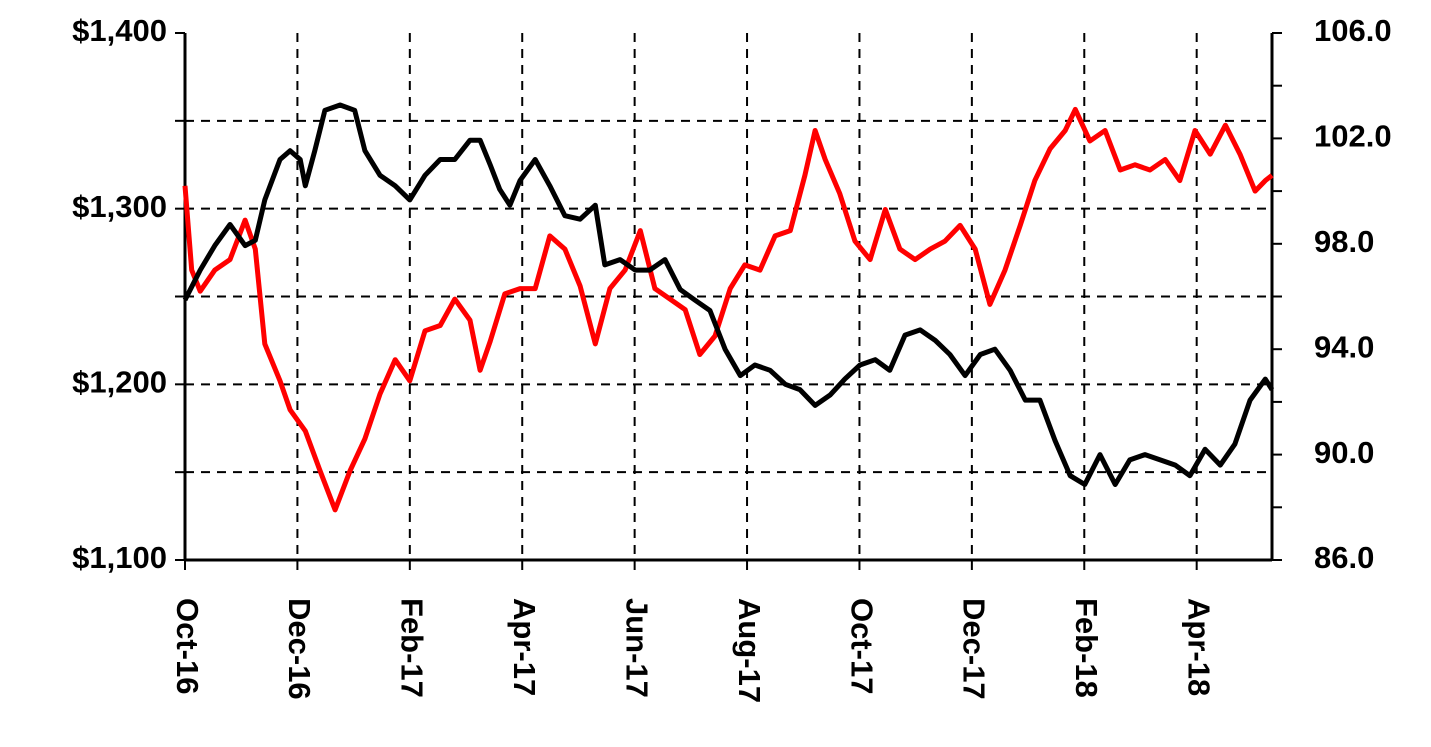 The image size is (1431, 747). Describe the element at coordinates (1198, 647) in the screenshot. I see `x-tick-label: Apr-18` at that location.